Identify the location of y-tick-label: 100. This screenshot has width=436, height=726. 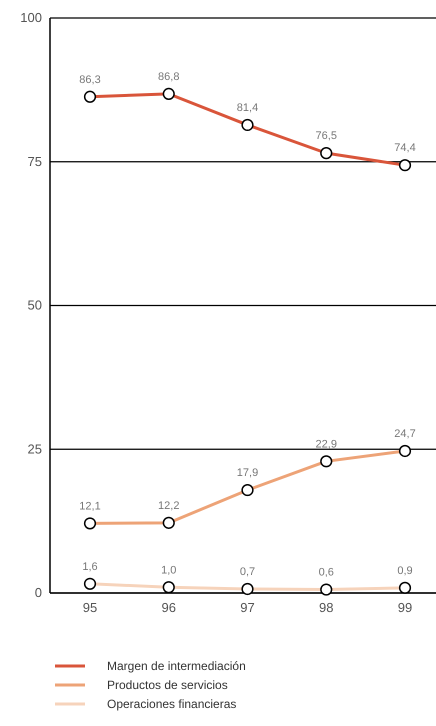
(31, 18).